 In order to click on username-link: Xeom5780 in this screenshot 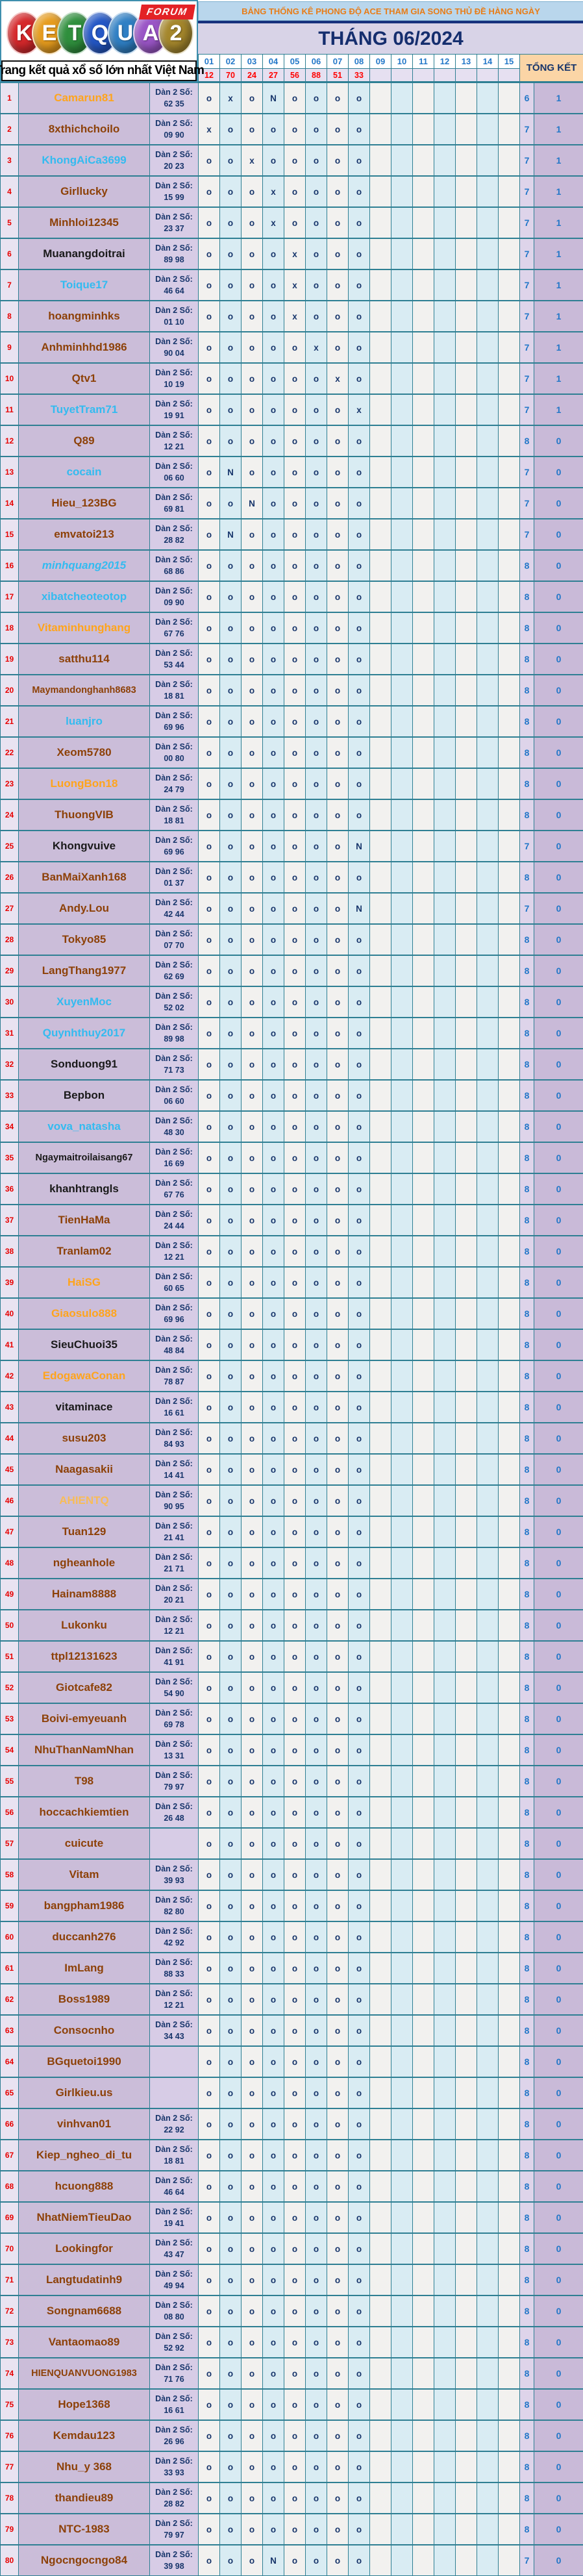, I will do `click(84, 753)`.